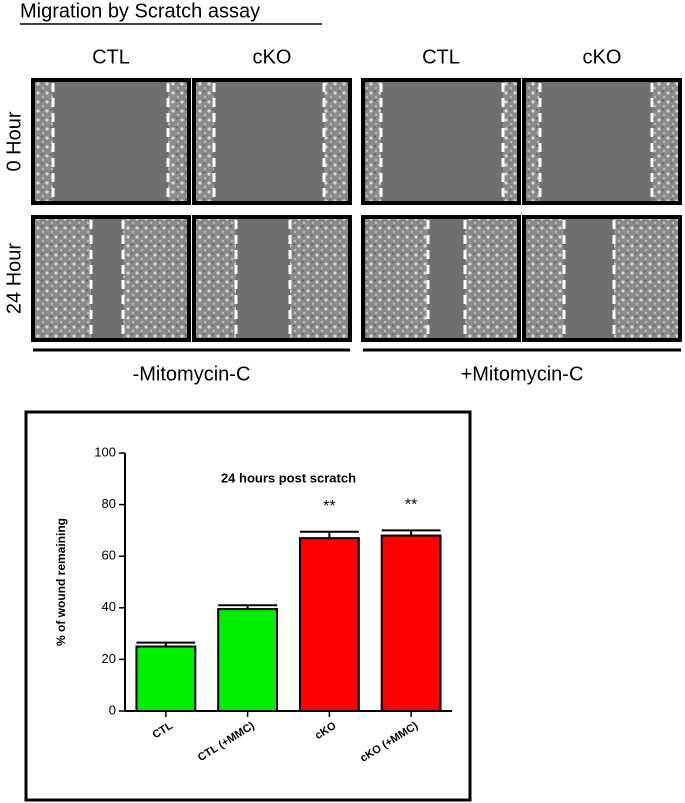 This screenshot has width=685, height=803. I want to click on group-label: -Mitomycin-C, so click(192, 374).